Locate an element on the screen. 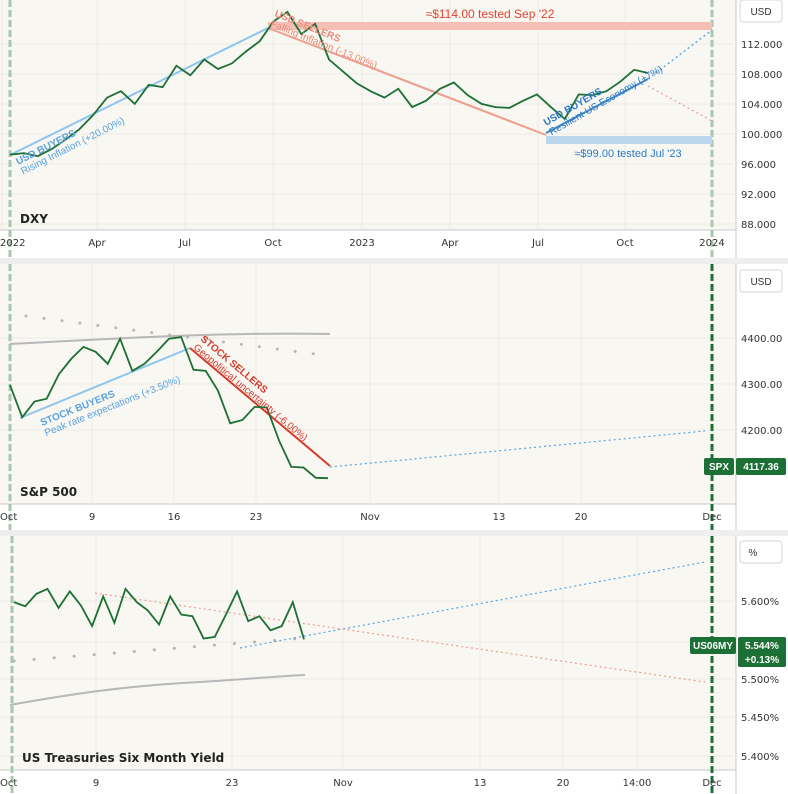 This screenshot has width=788, height=794. price-line-spx is located at coordinates (169, 408).